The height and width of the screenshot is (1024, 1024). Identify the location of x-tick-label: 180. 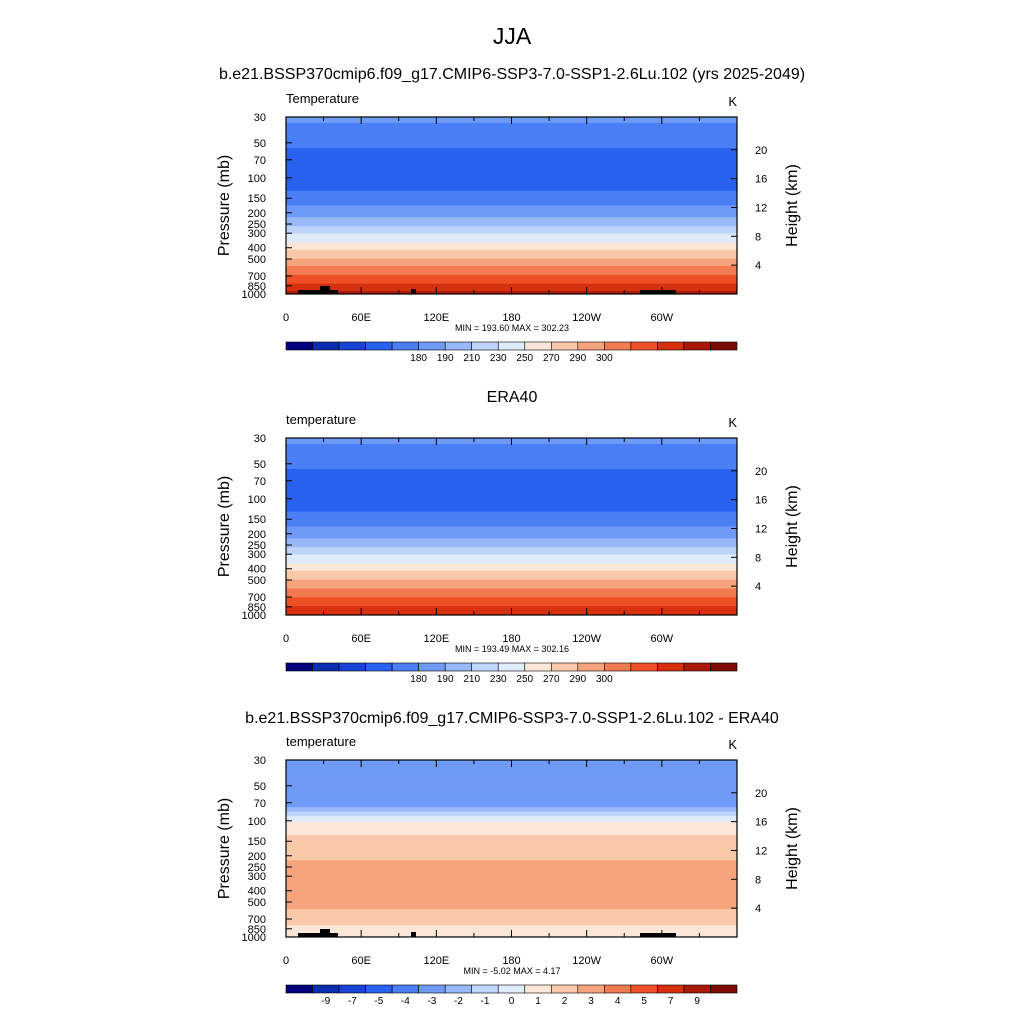
(511, 639).